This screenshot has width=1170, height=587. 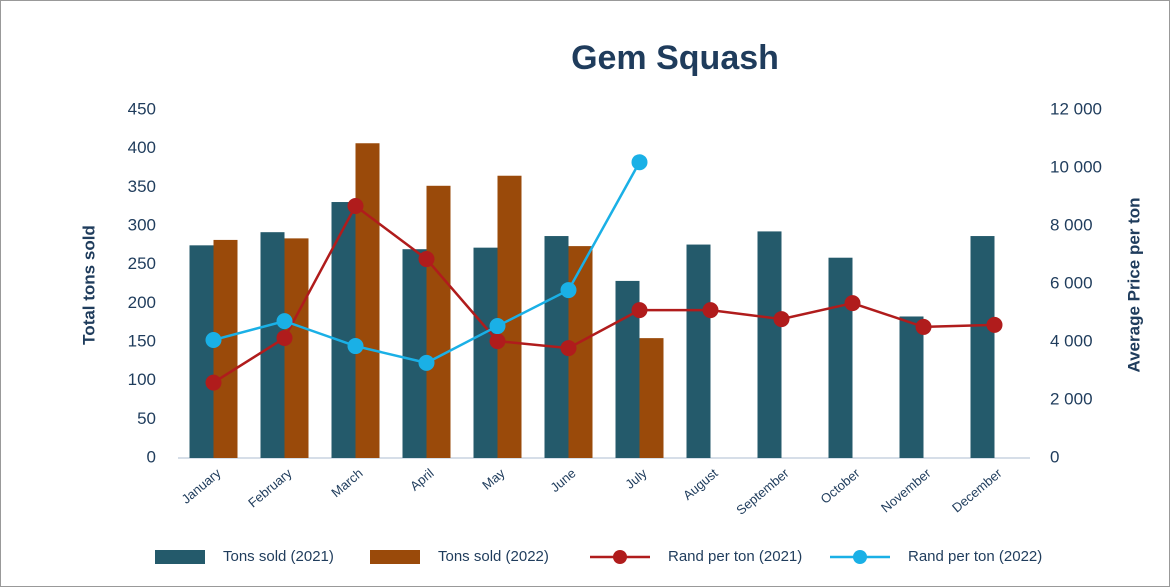 What do you see at coordinates (1071, 340) in the screenshot?
I see `y2-tick-label: 4 000` at bounding box center [1071, 340].